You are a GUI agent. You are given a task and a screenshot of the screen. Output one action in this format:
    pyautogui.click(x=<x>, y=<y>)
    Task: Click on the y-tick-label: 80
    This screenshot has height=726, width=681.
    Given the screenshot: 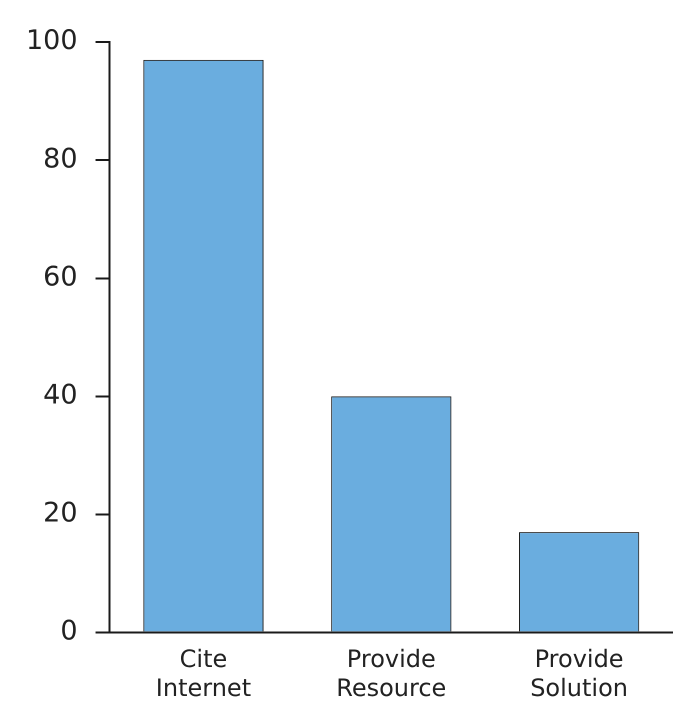 What is the action you would take?
    pyautogui.click(x=60, y=158)
    